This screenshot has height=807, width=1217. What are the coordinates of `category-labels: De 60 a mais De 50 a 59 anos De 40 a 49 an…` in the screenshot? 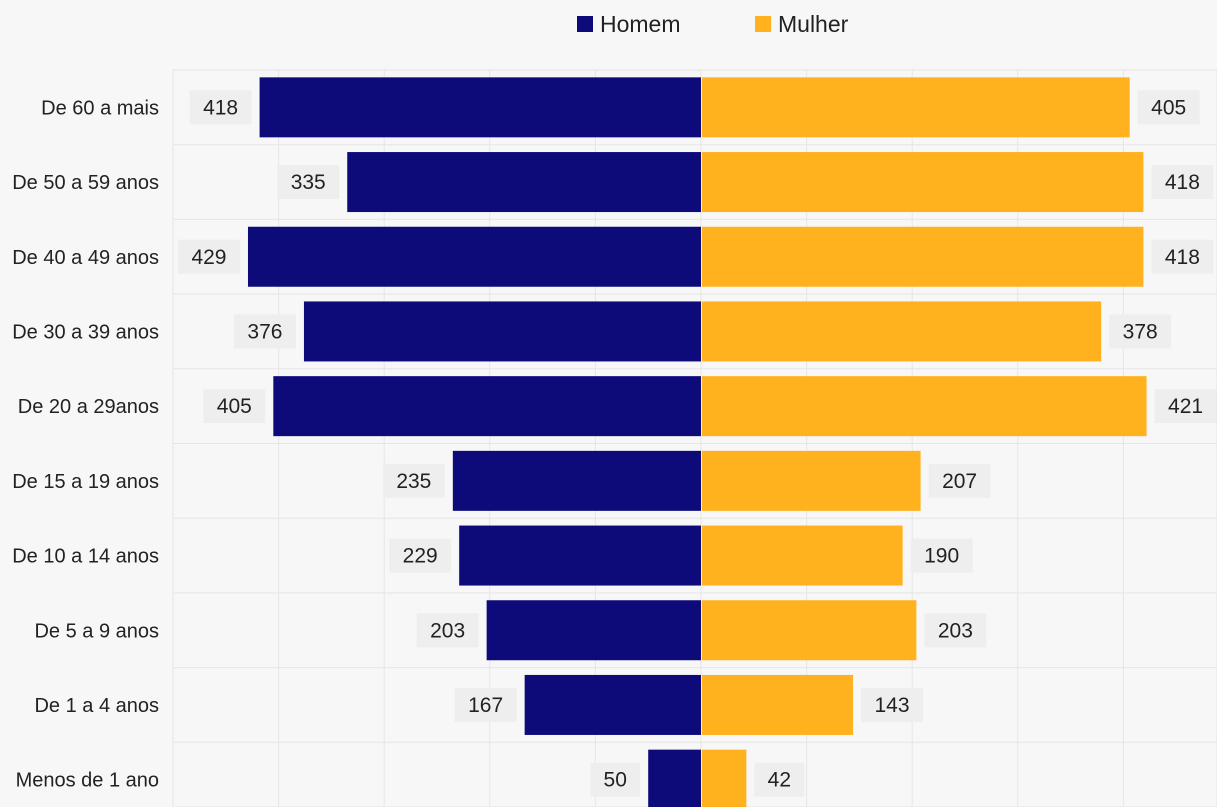 It's located at (85, 444).